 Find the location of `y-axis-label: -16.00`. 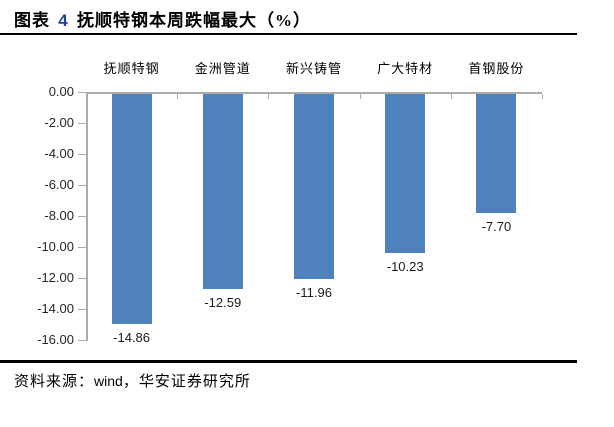

y-axis-label: -16.00 is located at coordinates (55, 339).